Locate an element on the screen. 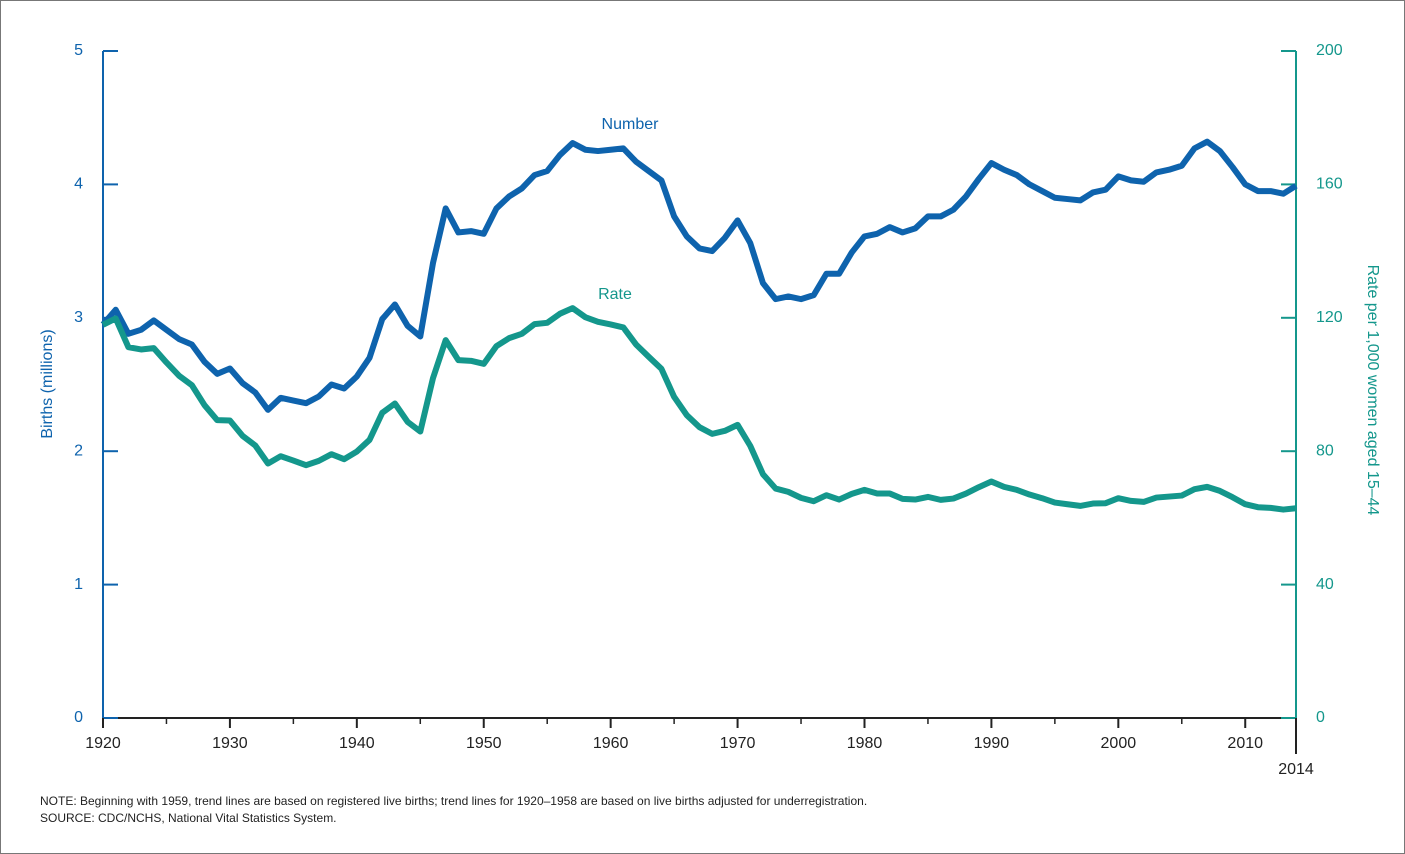  x-tick-label: 1940 is located at coordinates (357, 743).